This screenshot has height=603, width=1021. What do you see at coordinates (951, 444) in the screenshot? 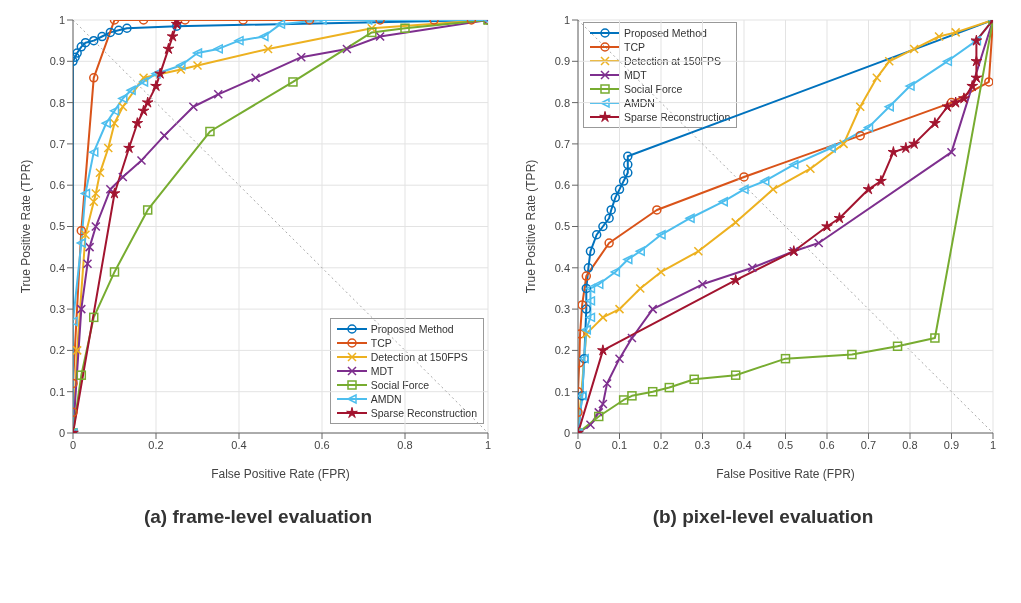
I see `x-tick-label: 0.9` at bounding box center [951, 444].